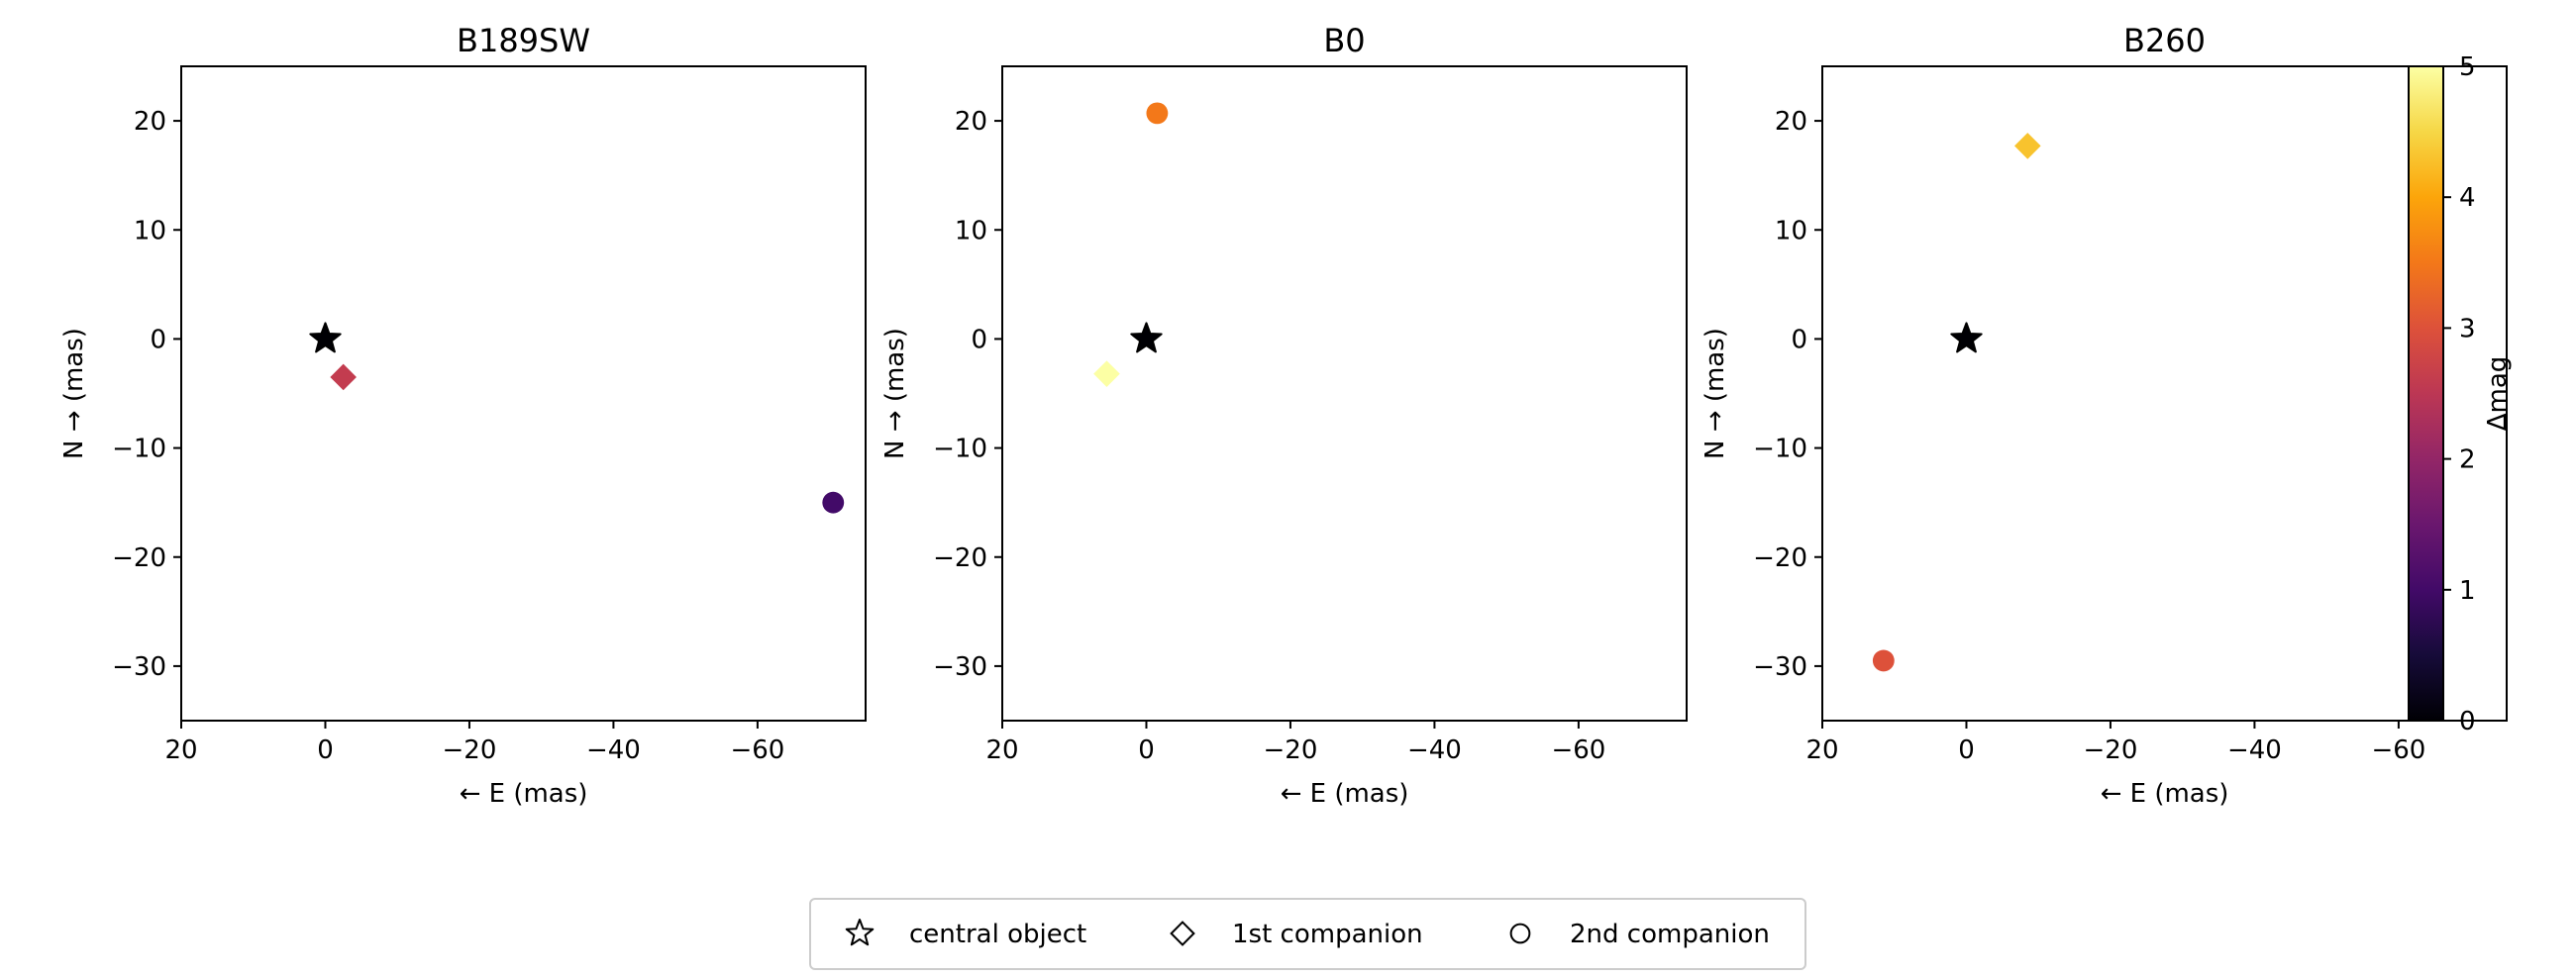 The image size is (2576, 979). What do you see at coordinates (2426, 394) in the screenshot?
I see `colorbar-gradient` at bounding box center [2426, 394].